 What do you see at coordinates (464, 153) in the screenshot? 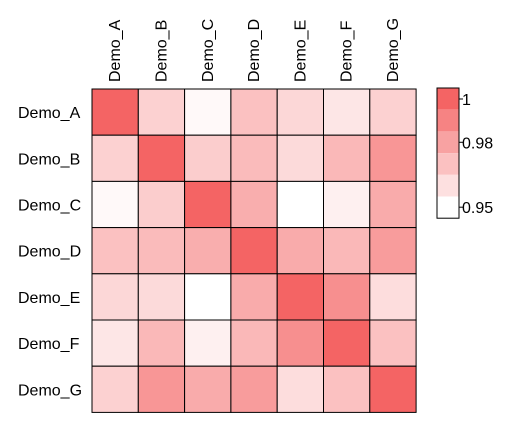
I see `color-legend: 1 0.98 0.95` at bounding box center [464, 153].